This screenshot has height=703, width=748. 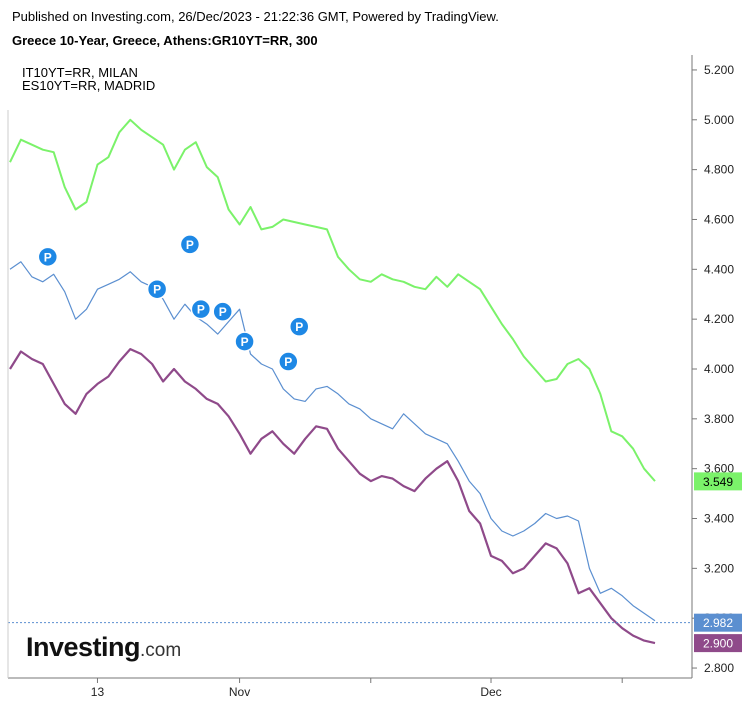 I want to click on x-tick-label: 13, so click(x=98, y=692).